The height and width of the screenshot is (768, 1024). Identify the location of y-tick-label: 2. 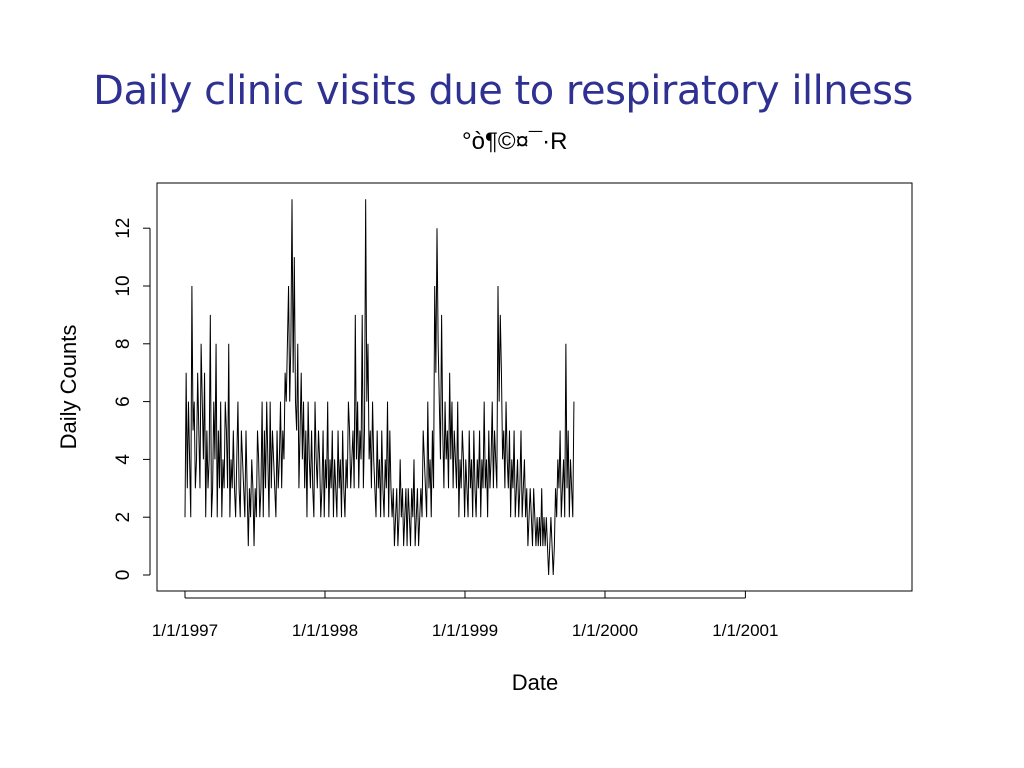
(123, 517).